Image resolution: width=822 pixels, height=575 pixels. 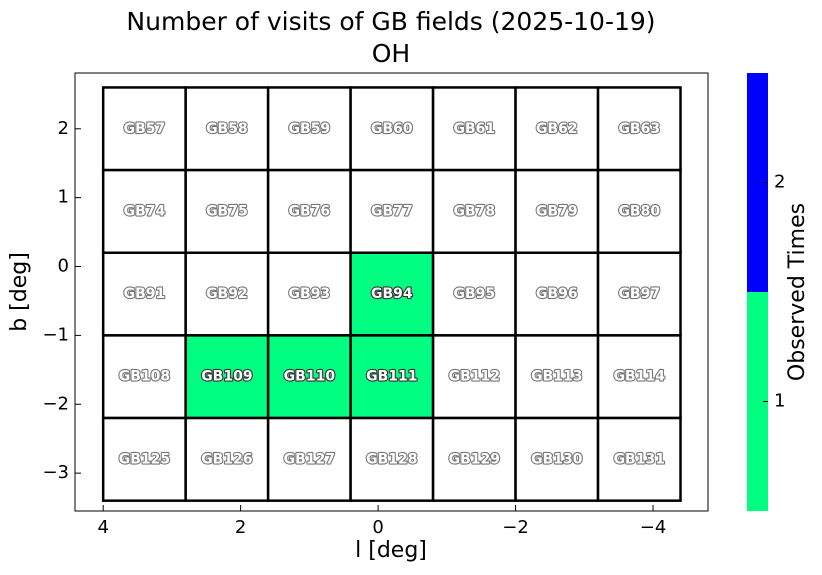 I want to click on field-label: GB92, so click(x=227, y=294).